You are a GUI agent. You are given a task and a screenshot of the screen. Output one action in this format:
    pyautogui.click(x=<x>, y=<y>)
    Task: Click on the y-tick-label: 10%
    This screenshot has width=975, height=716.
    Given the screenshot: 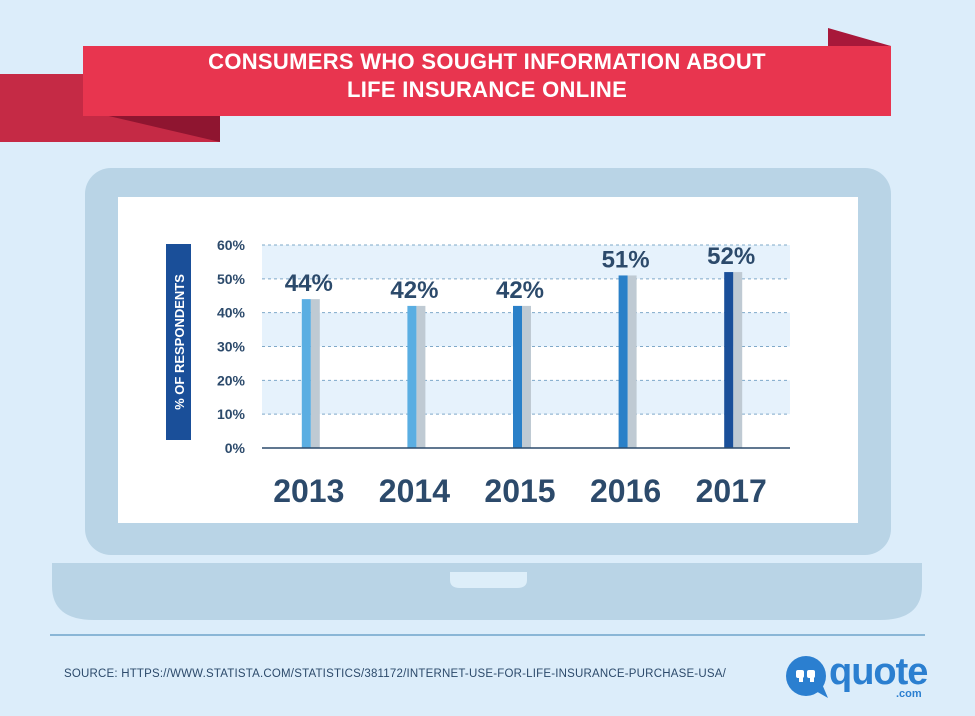 What is the action you would take?
    pyautogui.click(x=231, y=414)
    